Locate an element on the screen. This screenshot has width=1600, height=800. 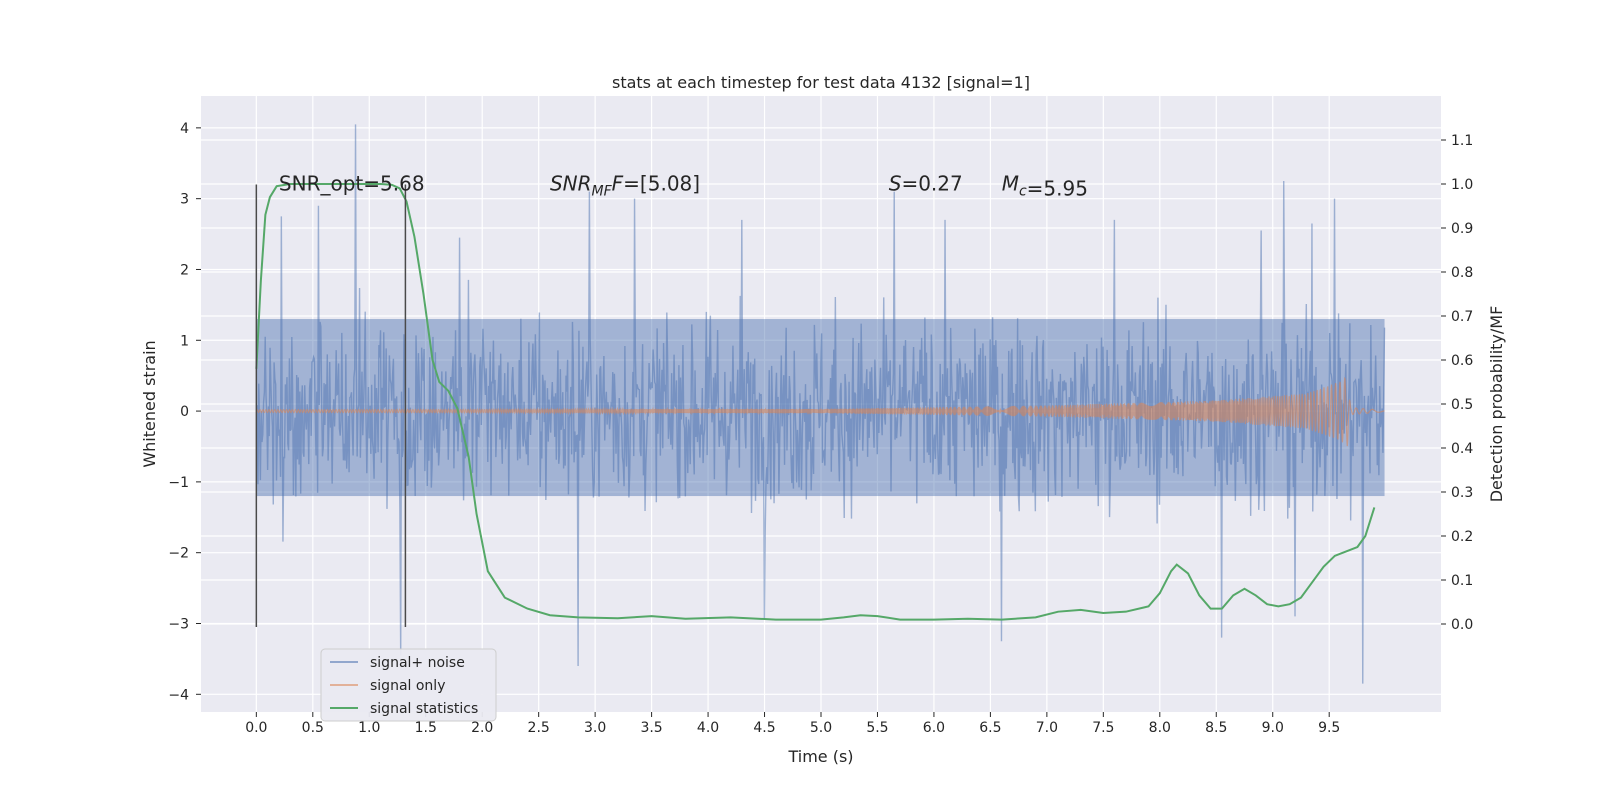
y-tick-label: 1 is located at coordinates (184, 341).